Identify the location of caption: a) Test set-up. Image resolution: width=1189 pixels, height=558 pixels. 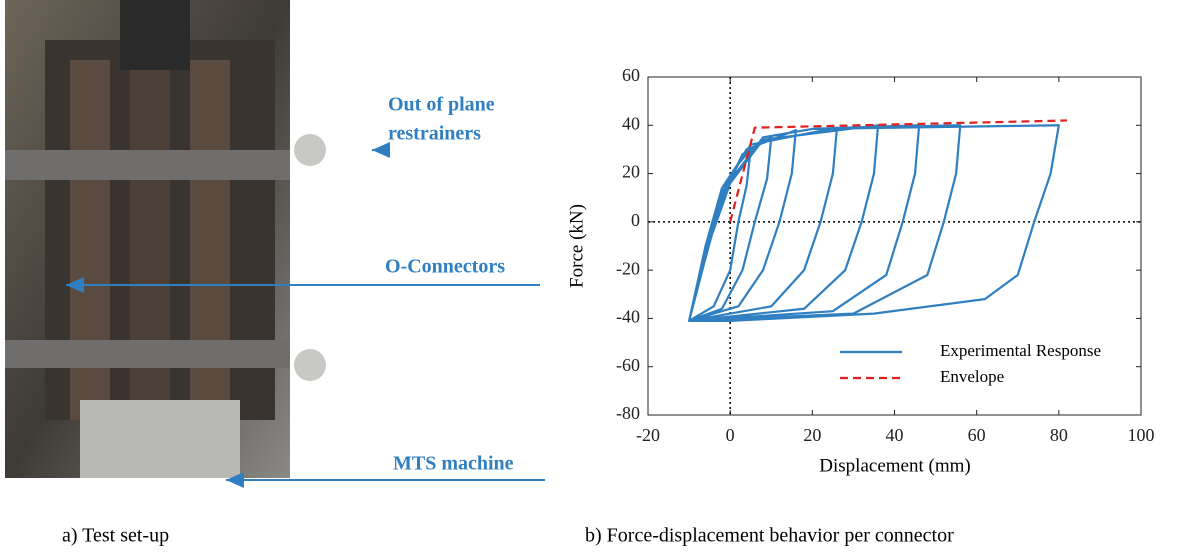
(115, 536).